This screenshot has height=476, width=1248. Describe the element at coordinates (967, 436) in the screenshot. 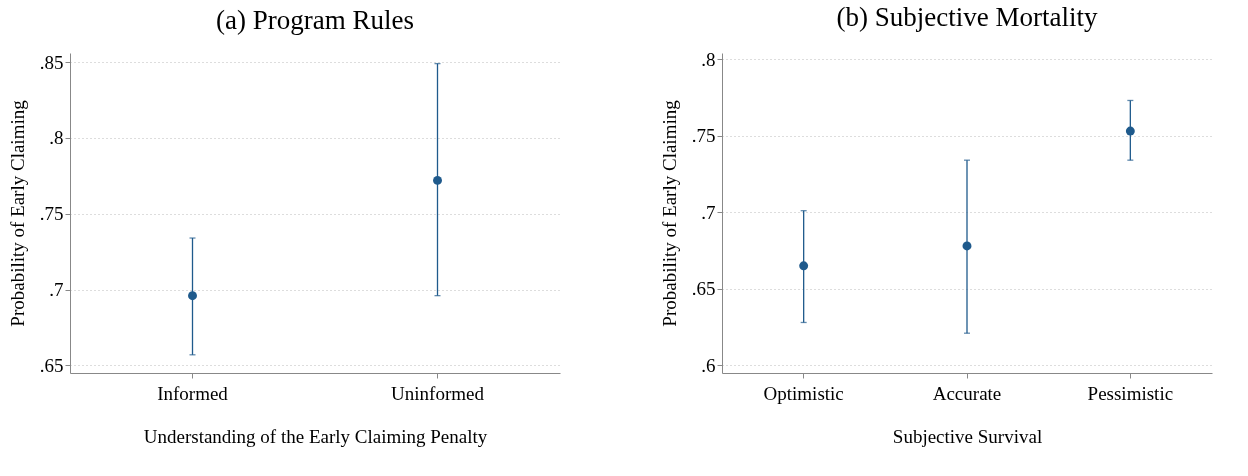

I see `x-axis-title: Subjective Survival` at that location.